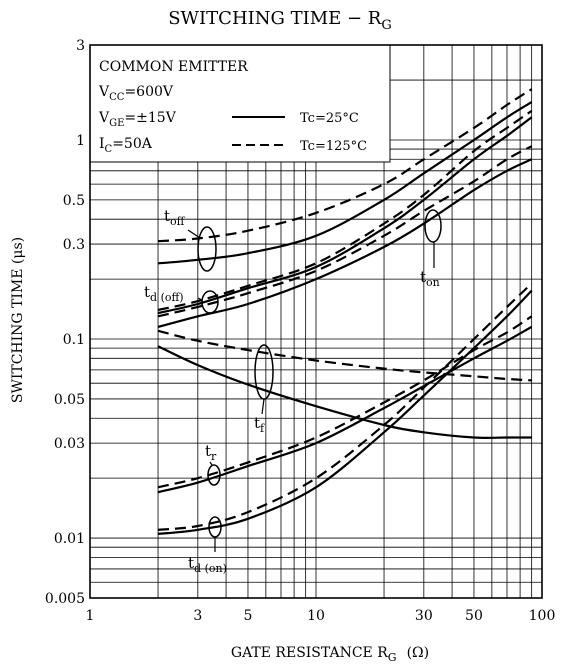  I want to click on y-tick-label: 0.03, so click(69, 444).